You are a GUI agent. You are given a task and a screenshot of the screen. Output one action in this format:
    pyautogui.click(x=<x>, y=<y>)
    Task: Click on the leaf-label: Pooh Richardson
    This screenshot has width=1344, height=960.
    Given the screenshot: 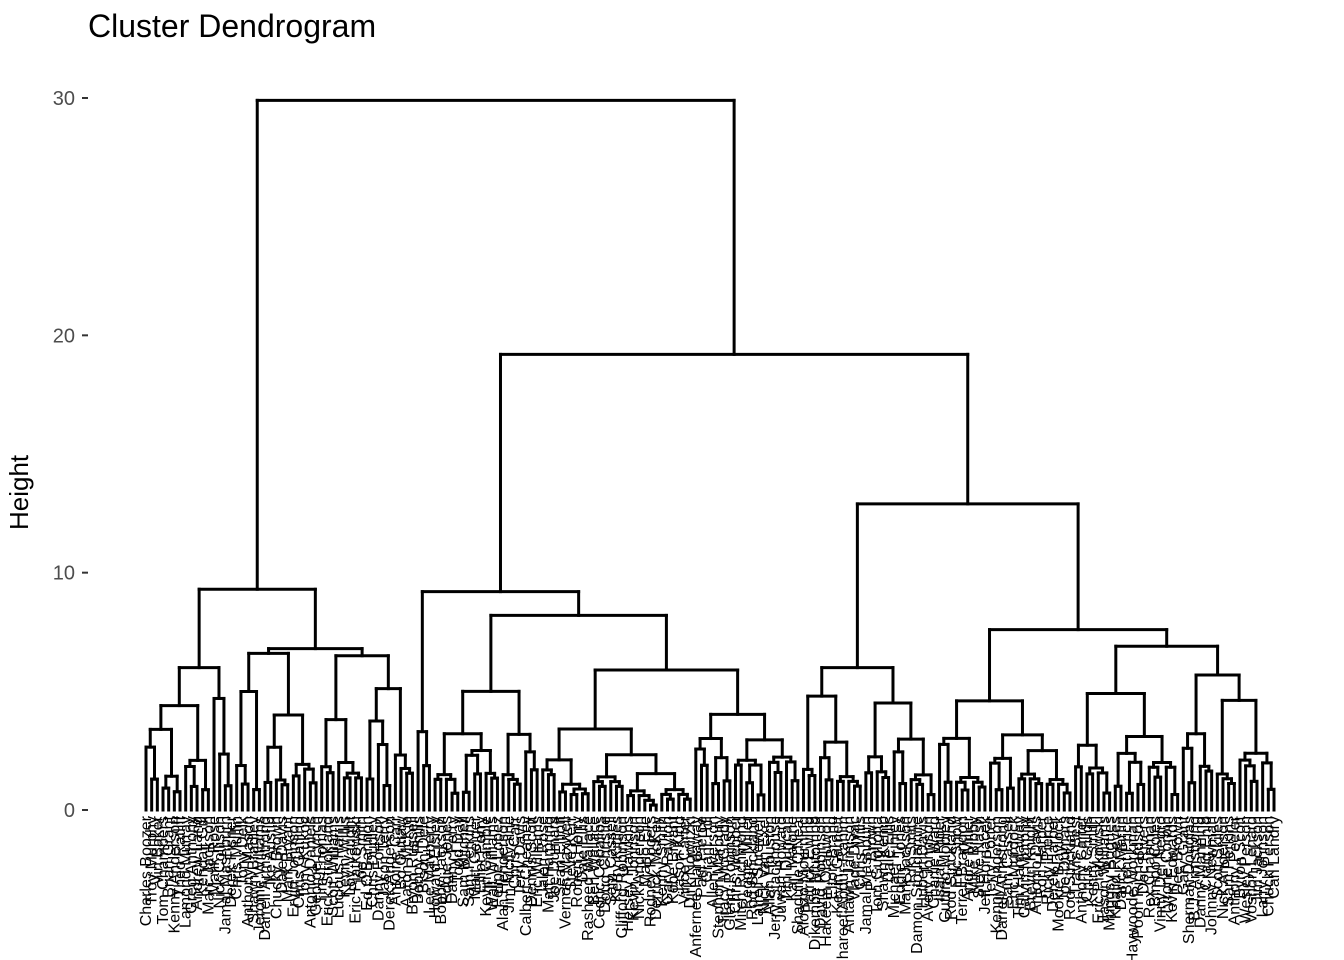 What is the action you would take?
    pyautogui.click(x=1138, y=877)
    